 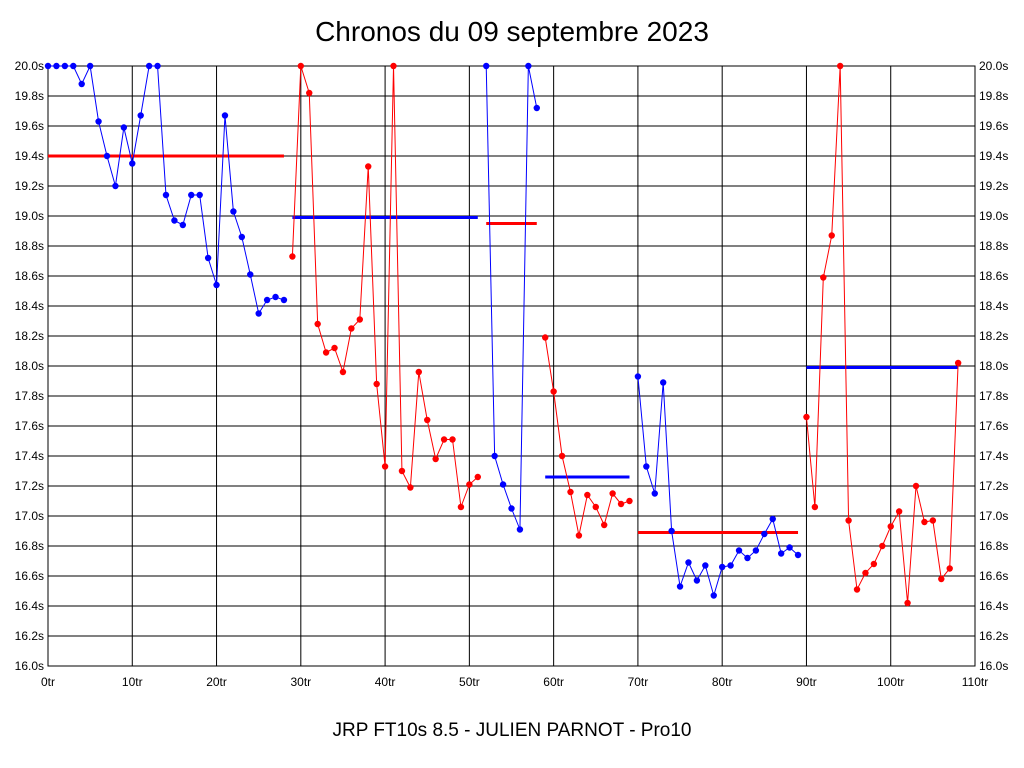 I want to click on x-tick-label: 60tr, so click(x=553, y=682).